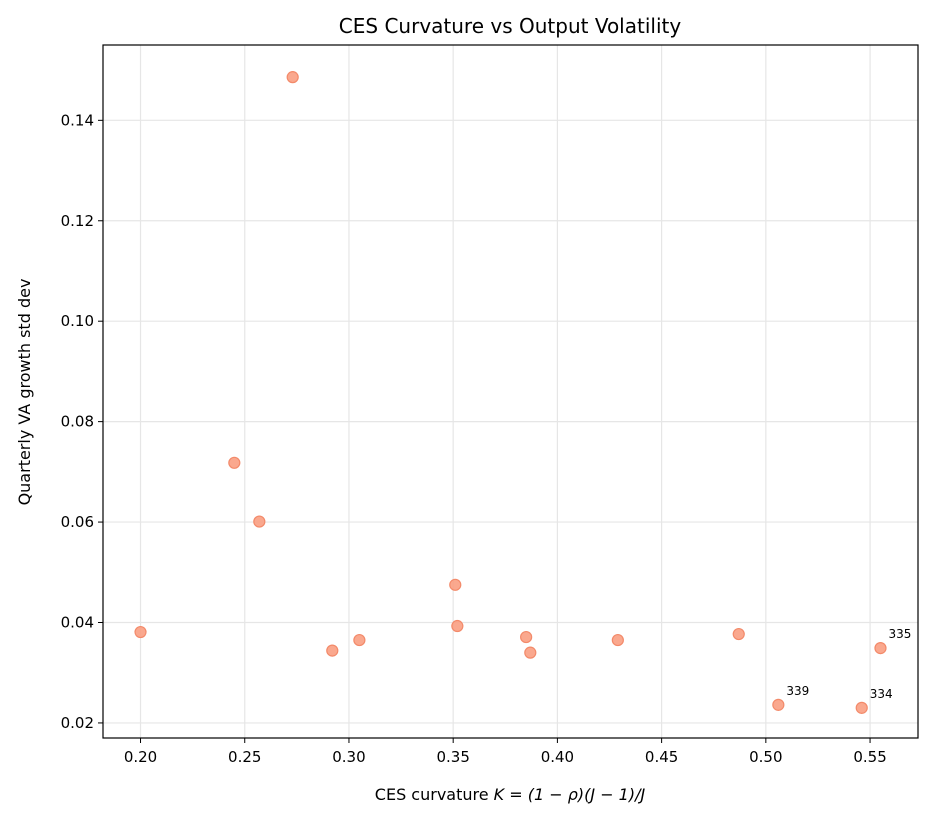 This screenshot has height=825, width=933. What do you see at coordinates (899, 634) in the screenshot?
I see `point-annotation: 335` at bounding box center [899, 634].